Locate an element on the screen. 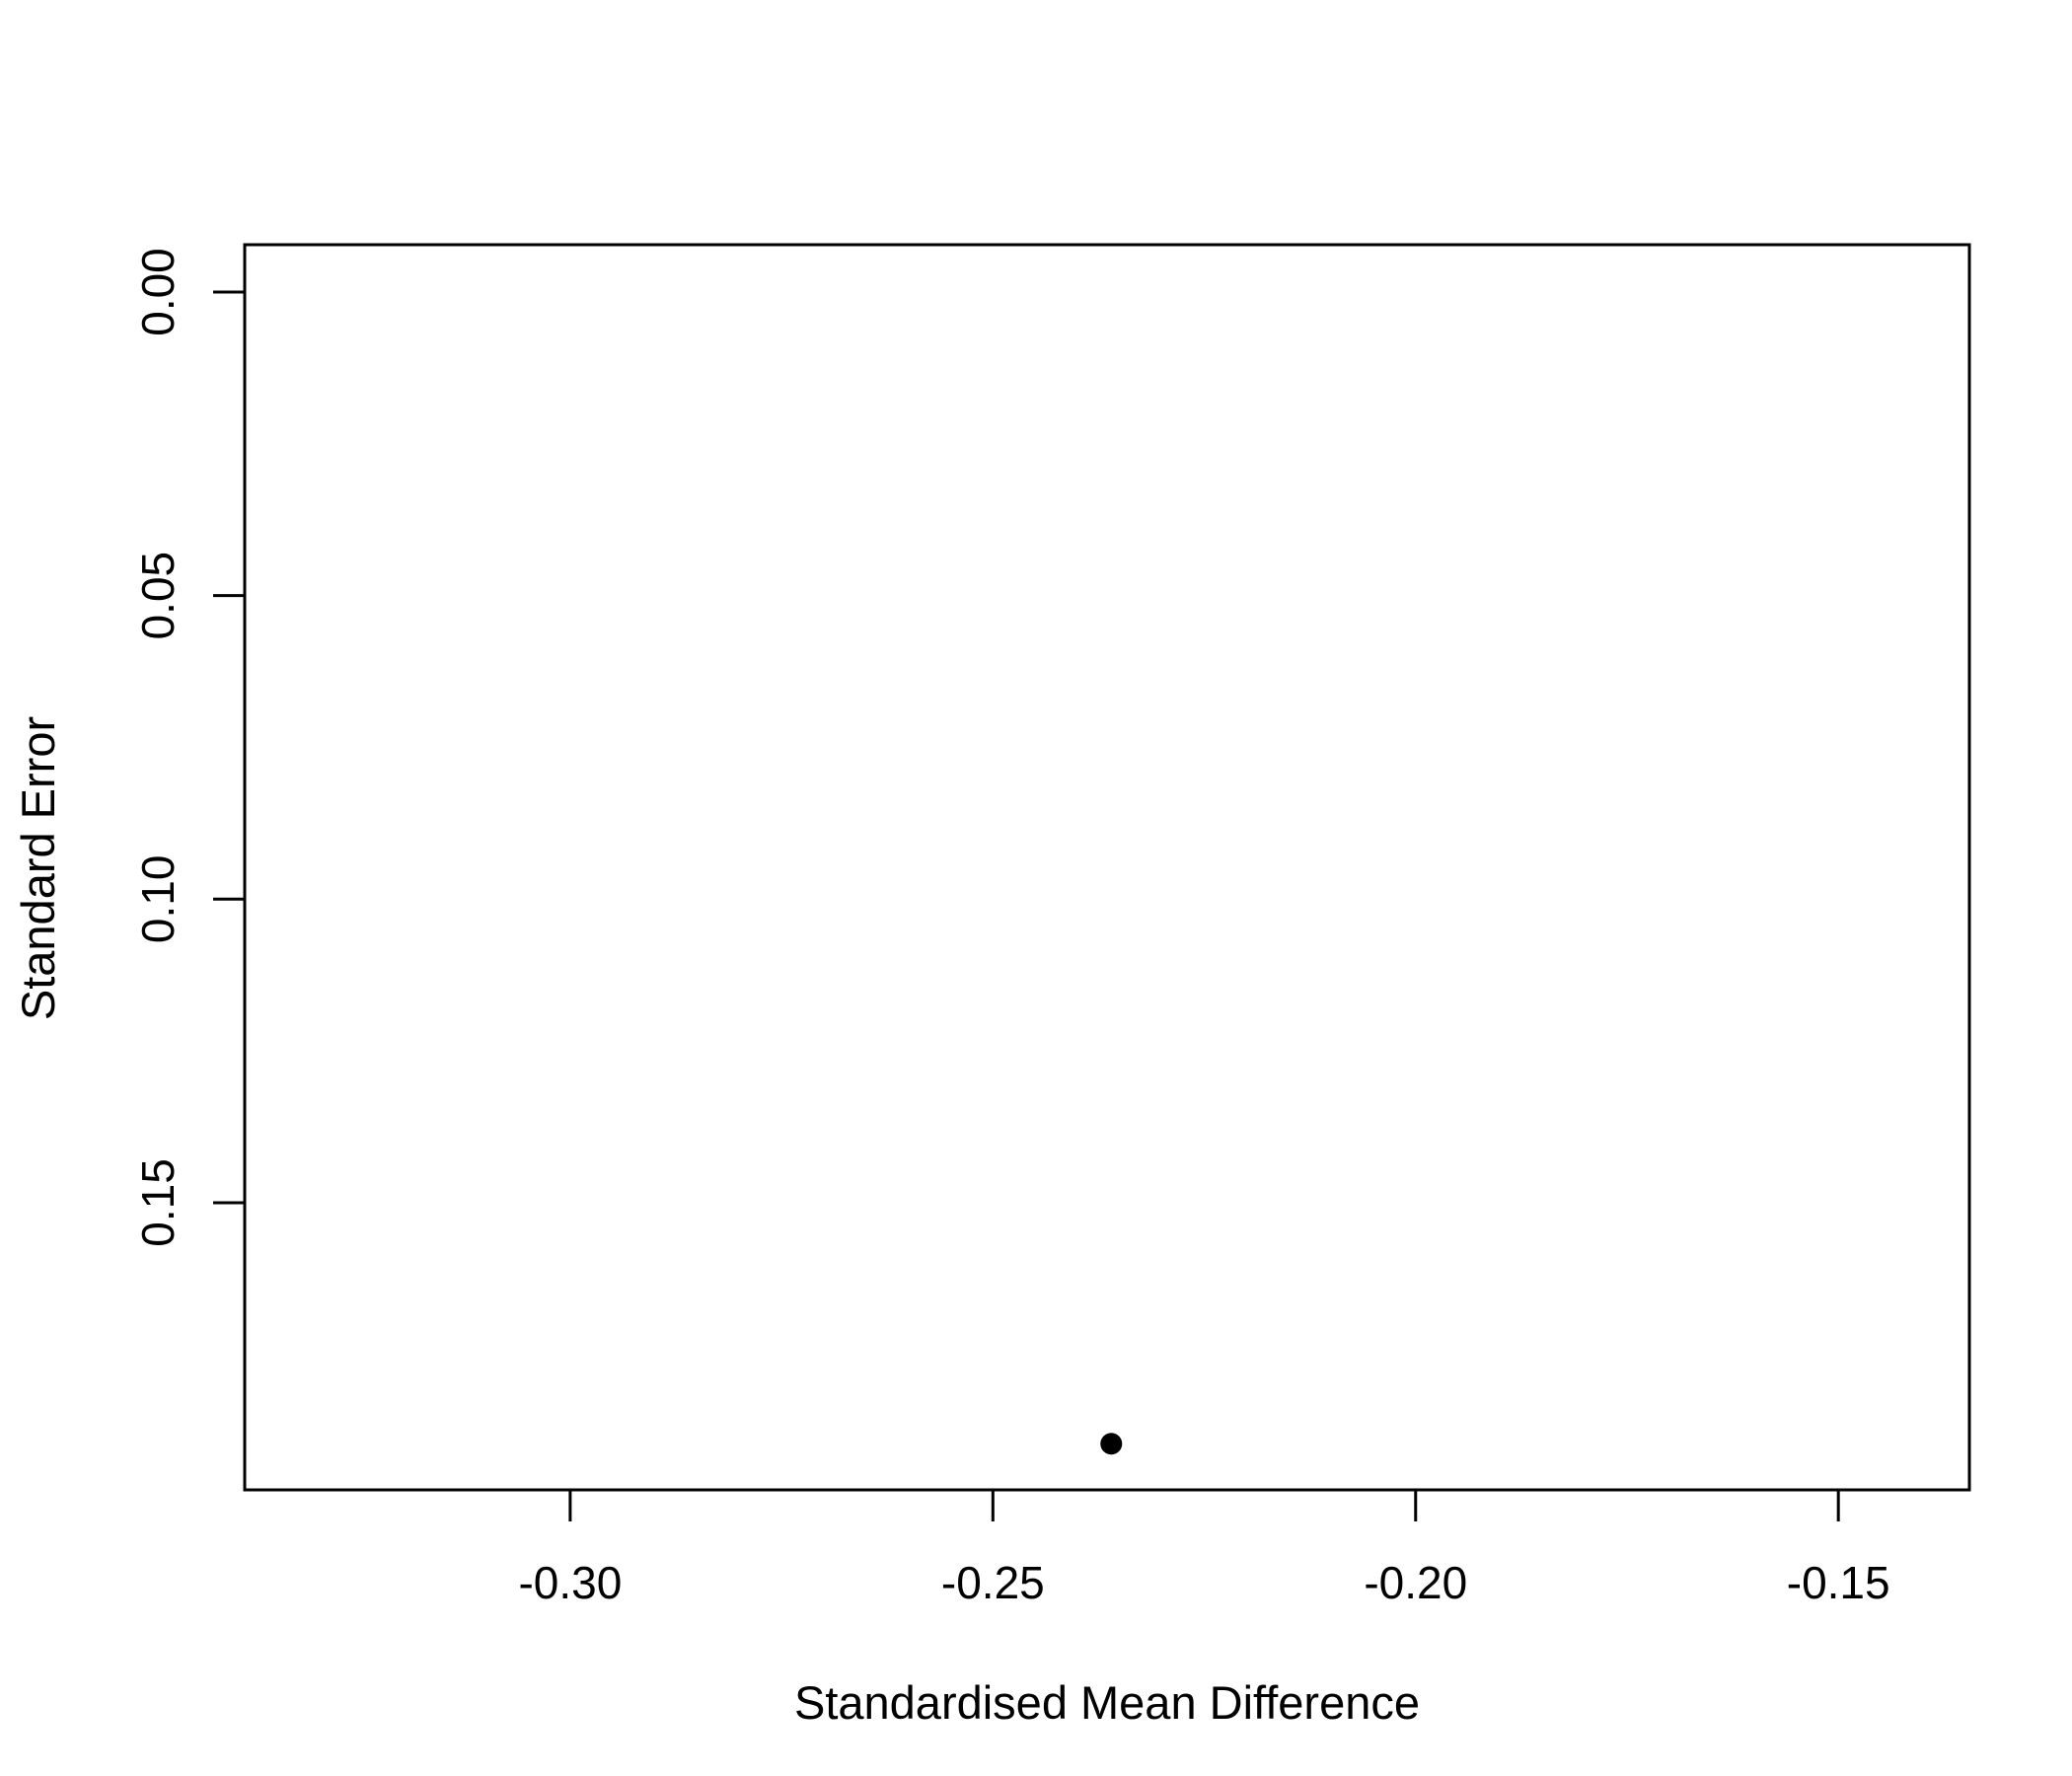  y-tick-label: 0.05 is located at coordinates (158, 596).